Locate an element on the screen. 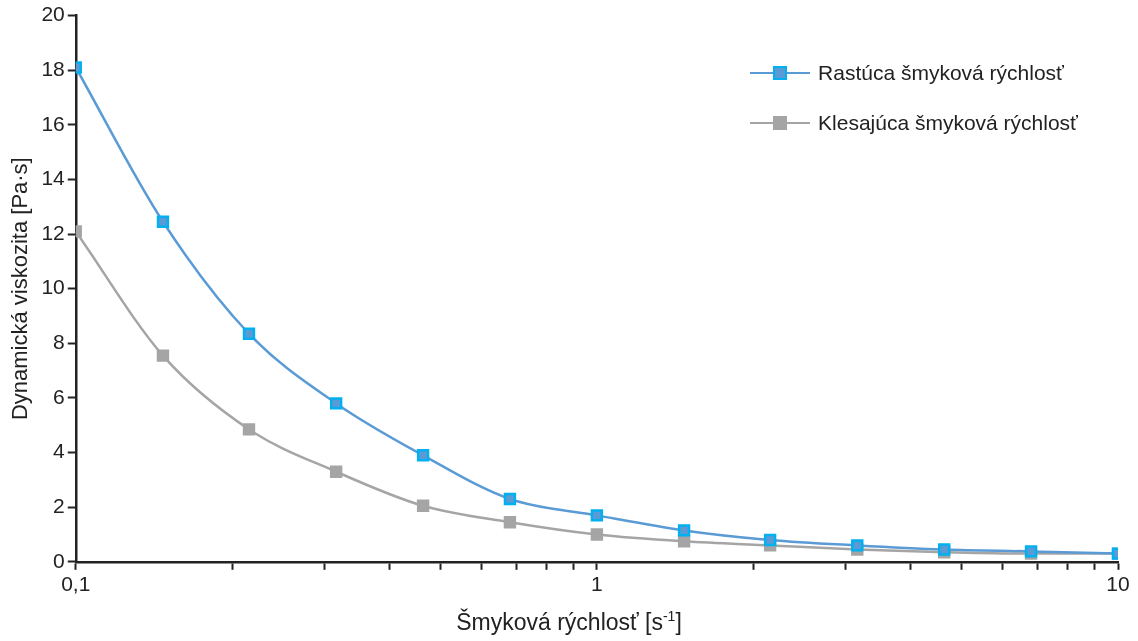  y-tick-label: 14 is located at coordinates (53, 178).